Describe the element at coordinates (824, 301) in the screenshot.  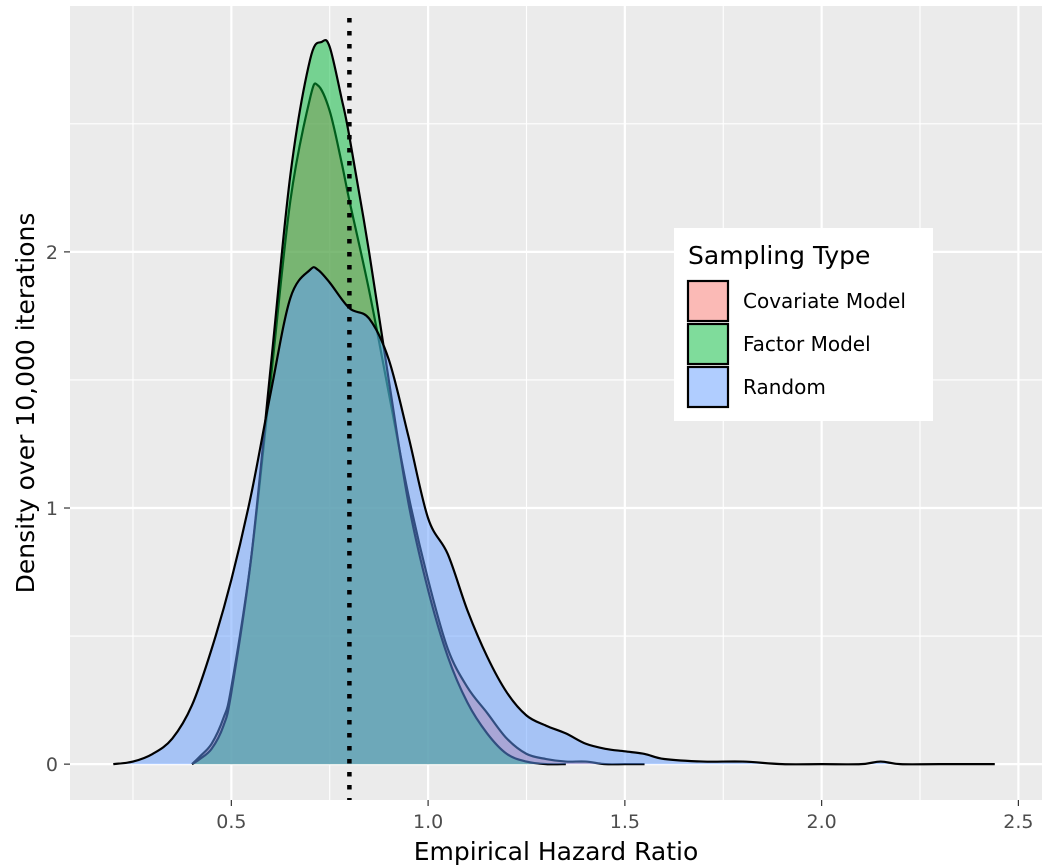
I see `legend-label: Covariate Model` at that location.